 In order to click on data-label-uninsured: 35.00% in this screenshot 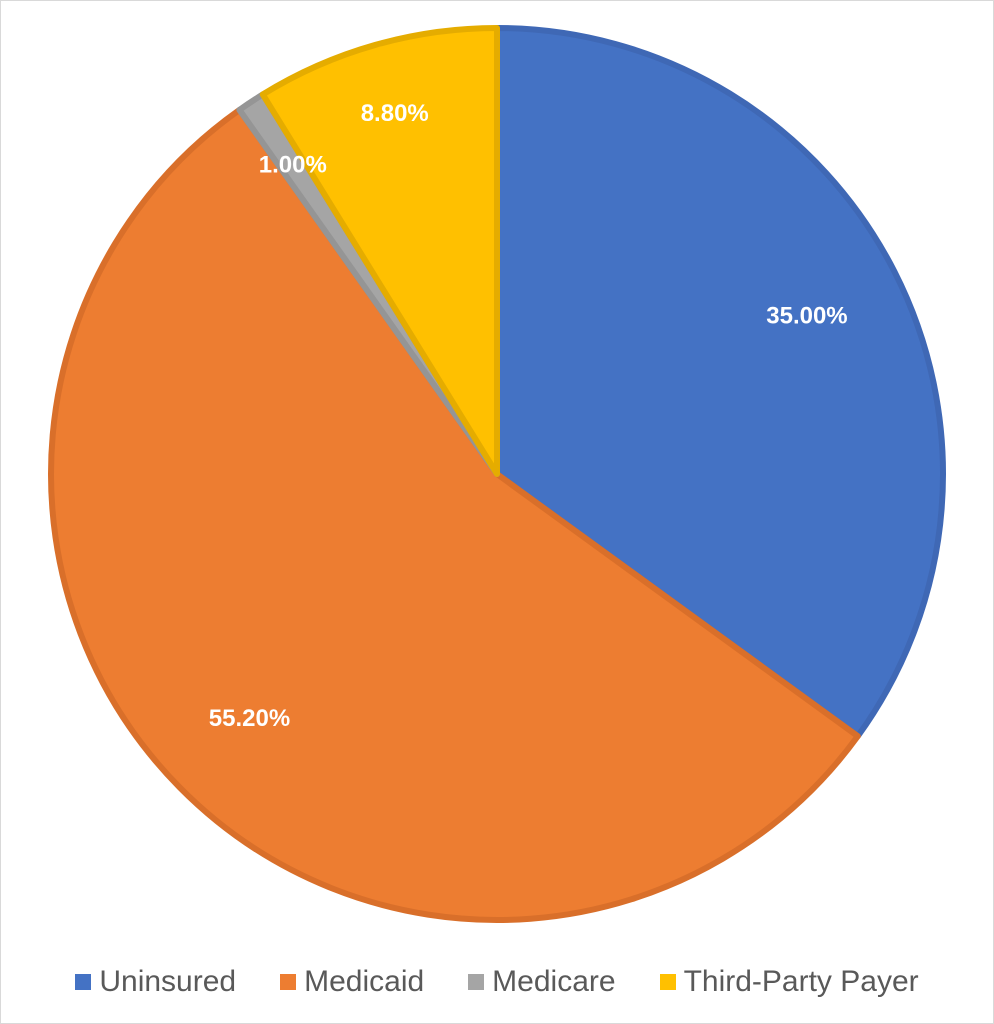, I will do `click(806, 316)`.